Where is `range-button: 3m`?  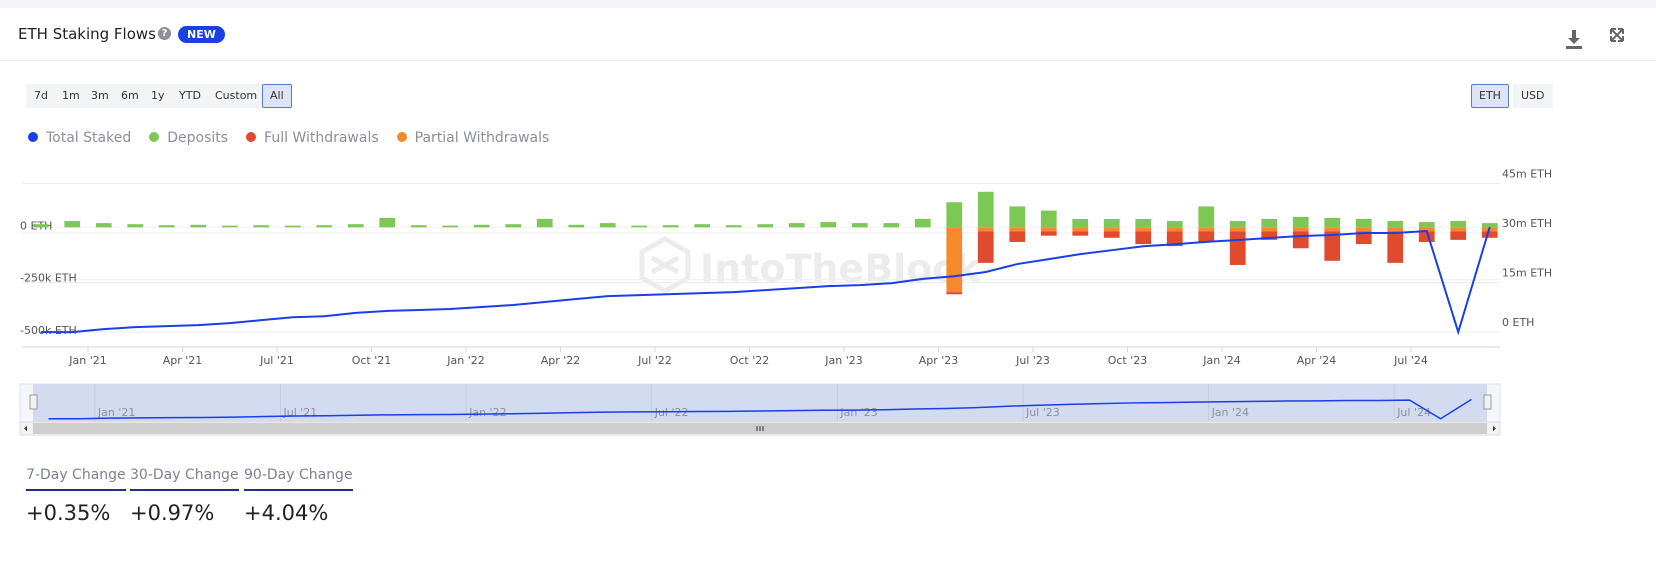
range-button: 3m is located at coordinates (100, 96).